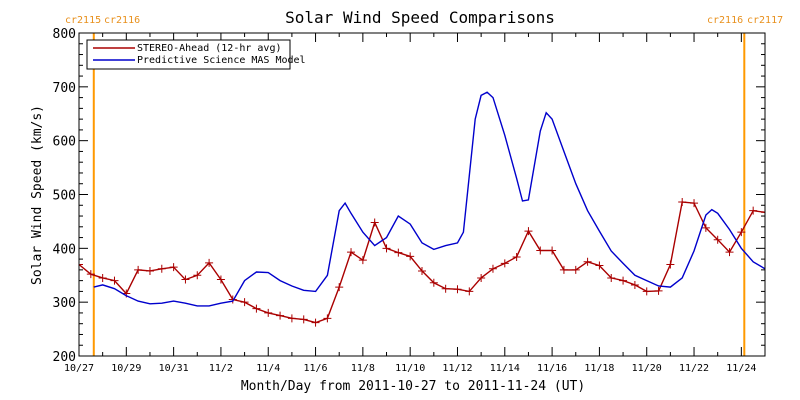  I want to click on legend-box, so click(188, 54).